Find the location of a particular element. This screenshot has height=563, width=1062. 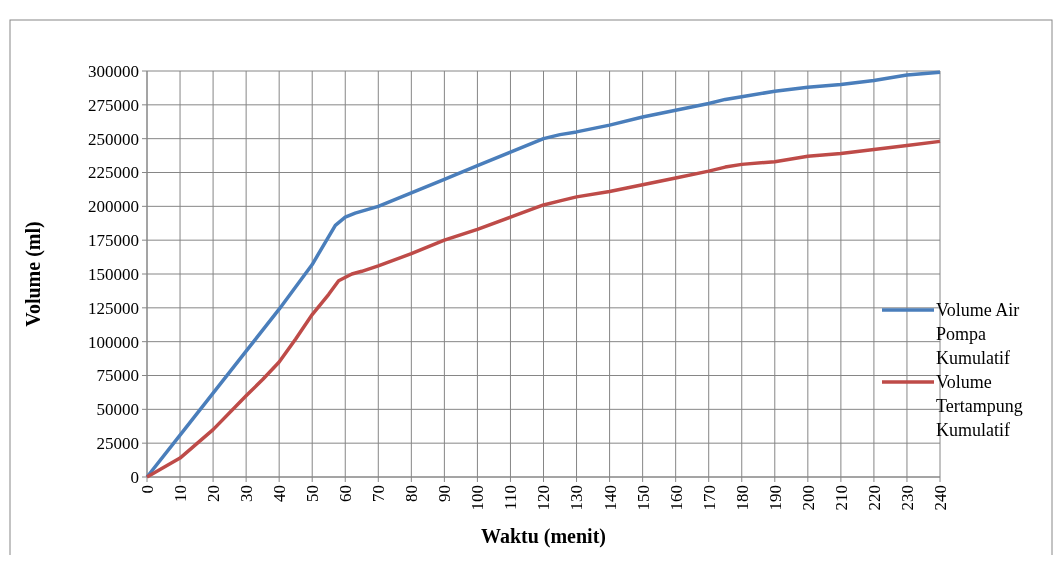

x-tick-label: 190 is located at coordinates (775, 498).